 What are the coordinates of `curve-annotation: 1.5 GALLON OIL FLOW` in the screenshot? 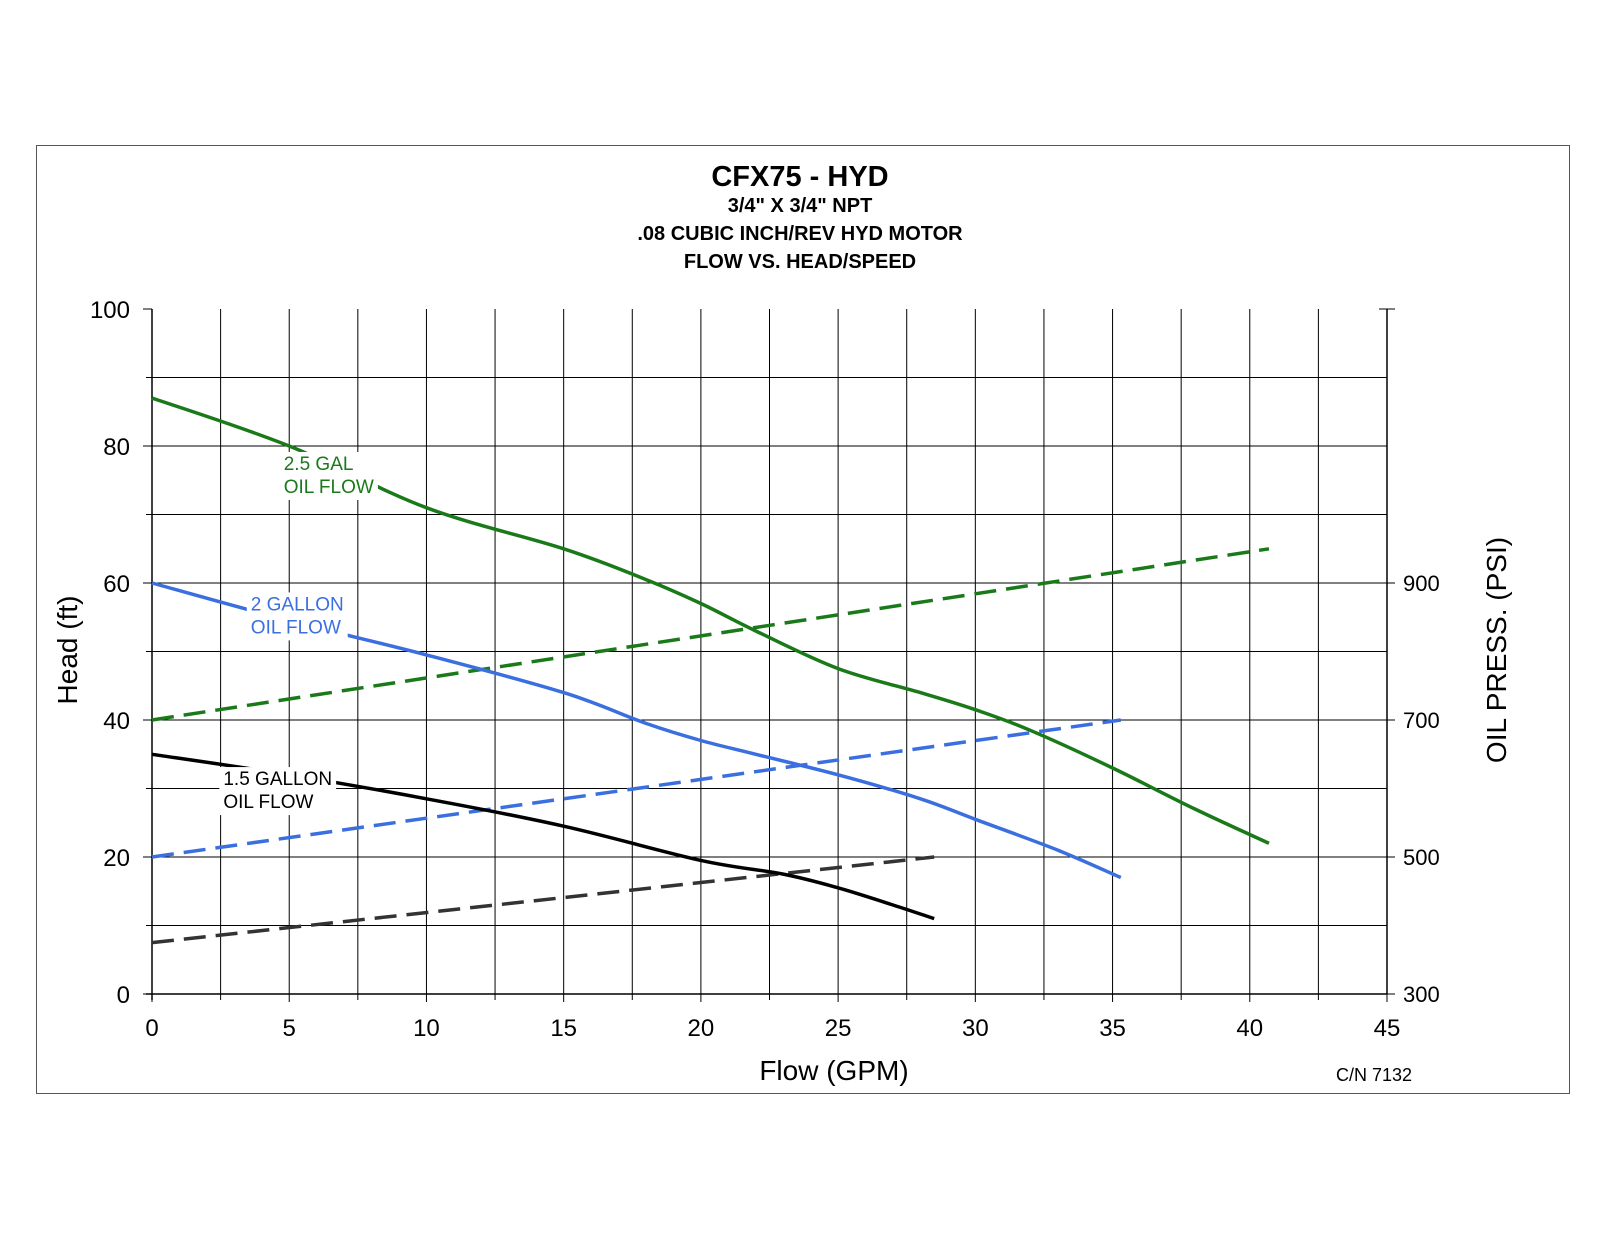 It's located at (278, 791).